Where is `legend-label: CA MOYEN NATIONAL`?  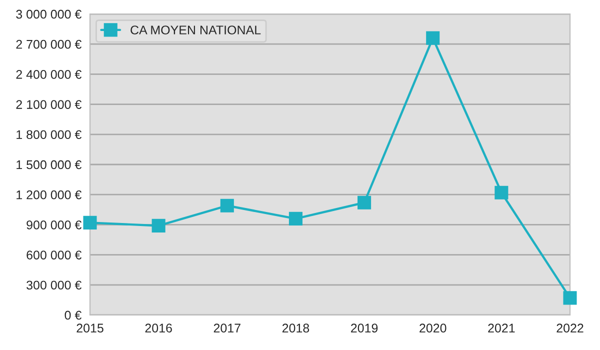
legend-label: CA MOYEN NATIONAL is located at coordinates (195, 30).